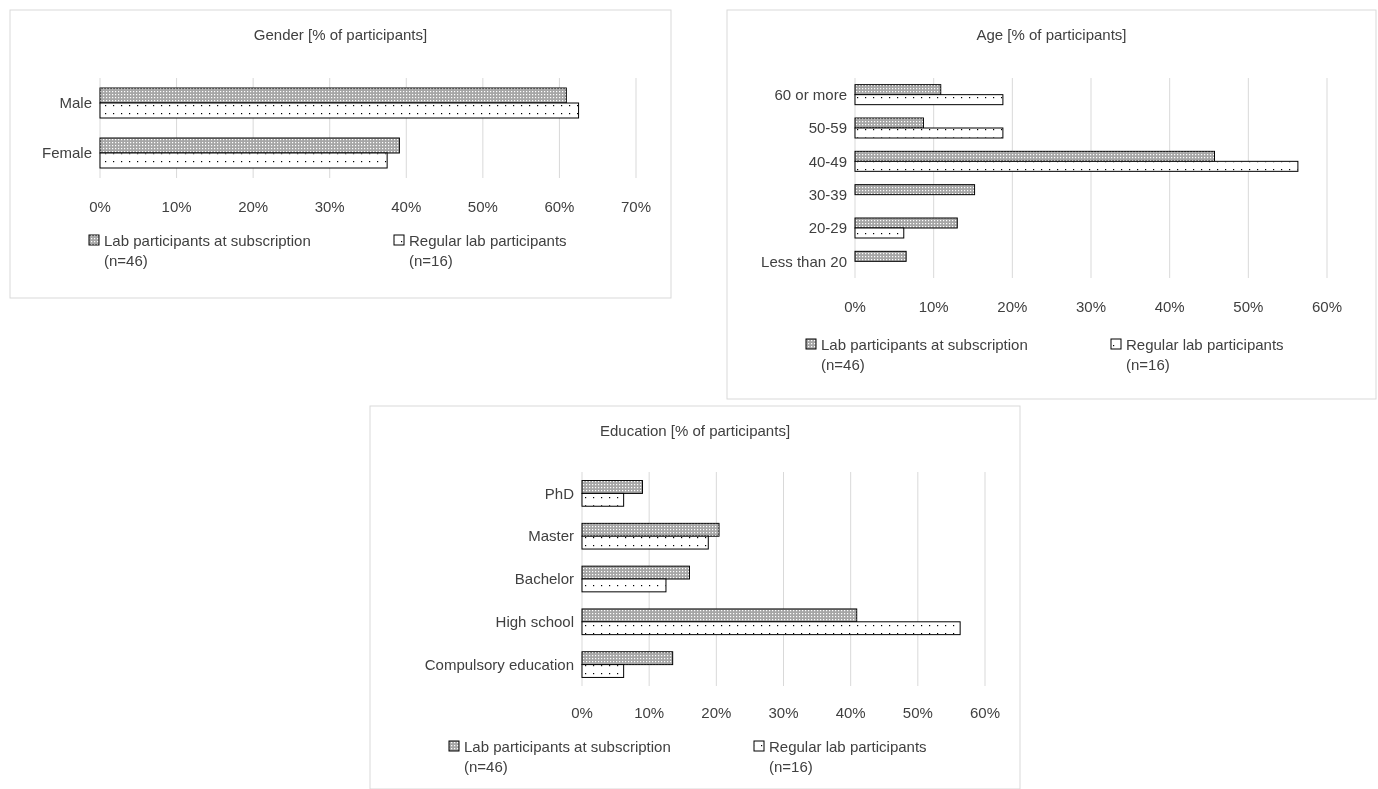  I want to click on y-tick-label: Male, so click(75, 103).